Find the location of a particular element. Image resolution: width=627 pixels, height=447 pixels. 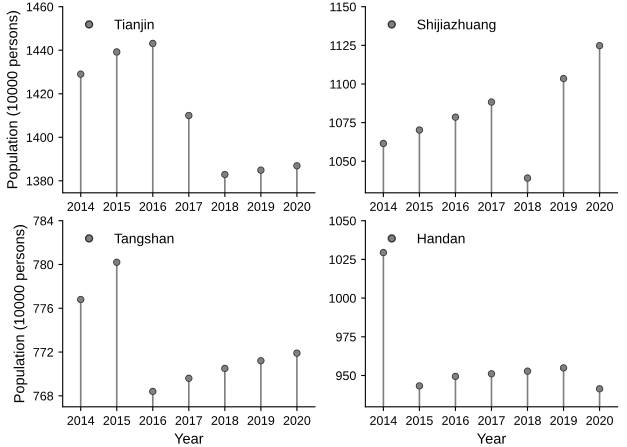

legend-label: Handan is located at coordinates (441, 238).